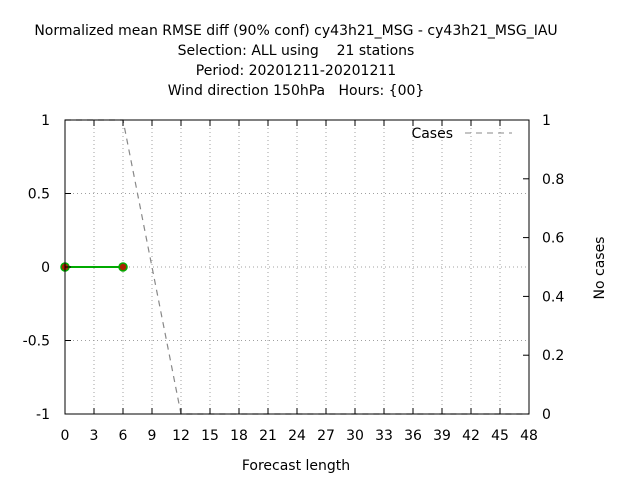 This screenshot has height=480, width=640. I want to click on title-line-4: Wind direction 150hPa Hours: {00}, so click(296, 91).